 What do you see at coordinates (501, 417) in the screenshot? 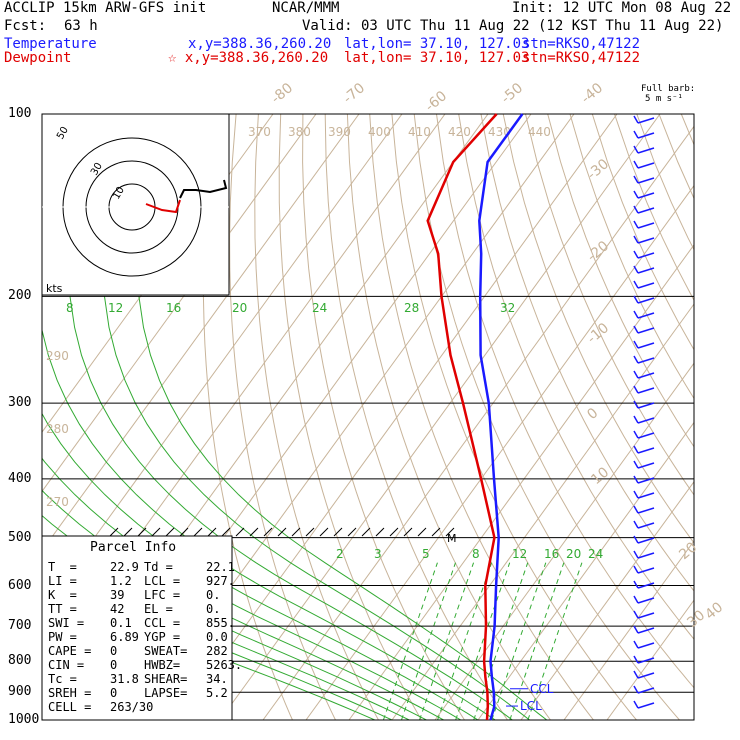
I see `temperature-profile` at bounding box center [501, 417].